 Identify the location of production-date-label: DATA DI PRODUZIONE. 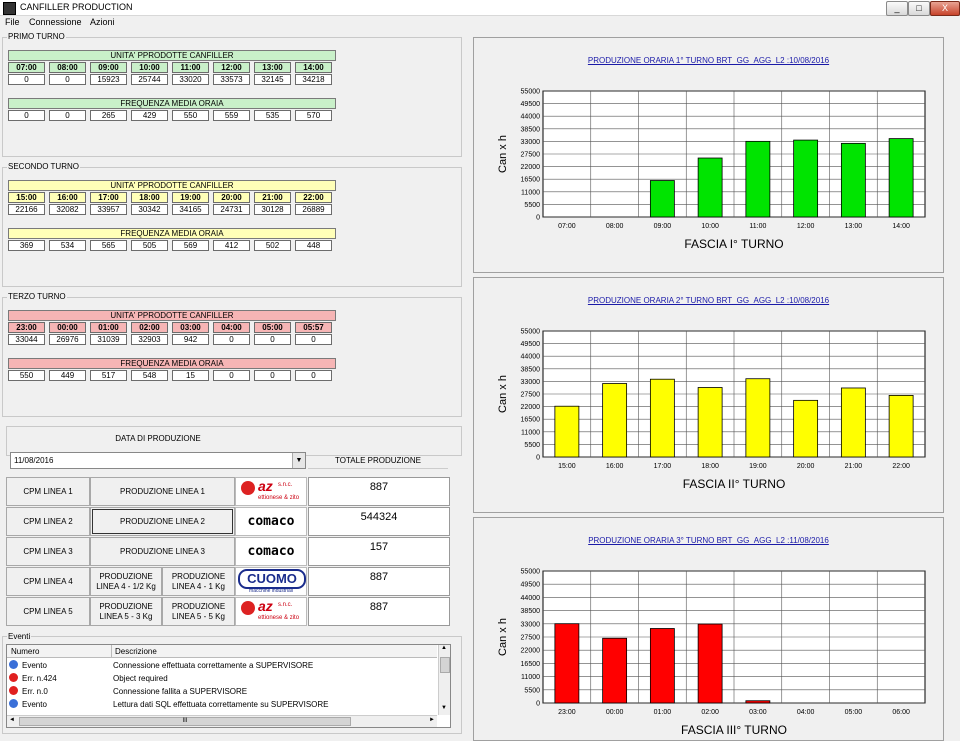
(158, 438).